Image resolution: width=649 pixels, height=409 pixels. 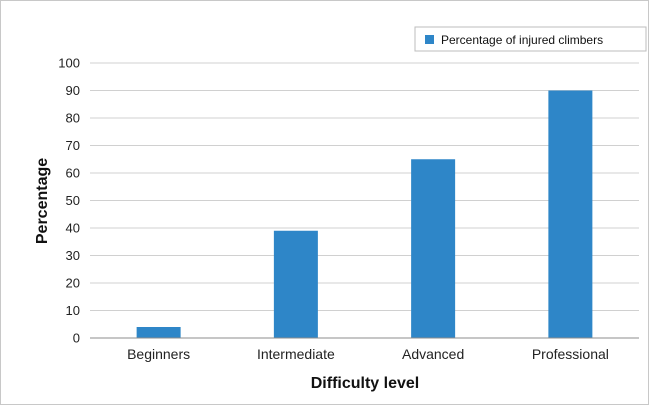 I want to click on x-tick-label: Professional, so click(x=570, y=354).